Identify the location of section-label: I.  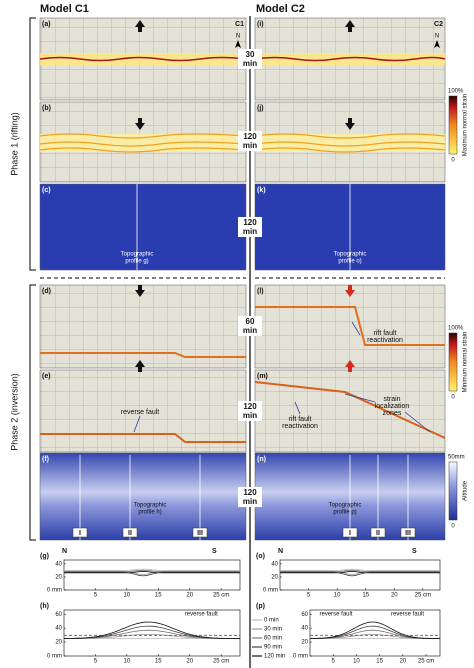
(80, 533).